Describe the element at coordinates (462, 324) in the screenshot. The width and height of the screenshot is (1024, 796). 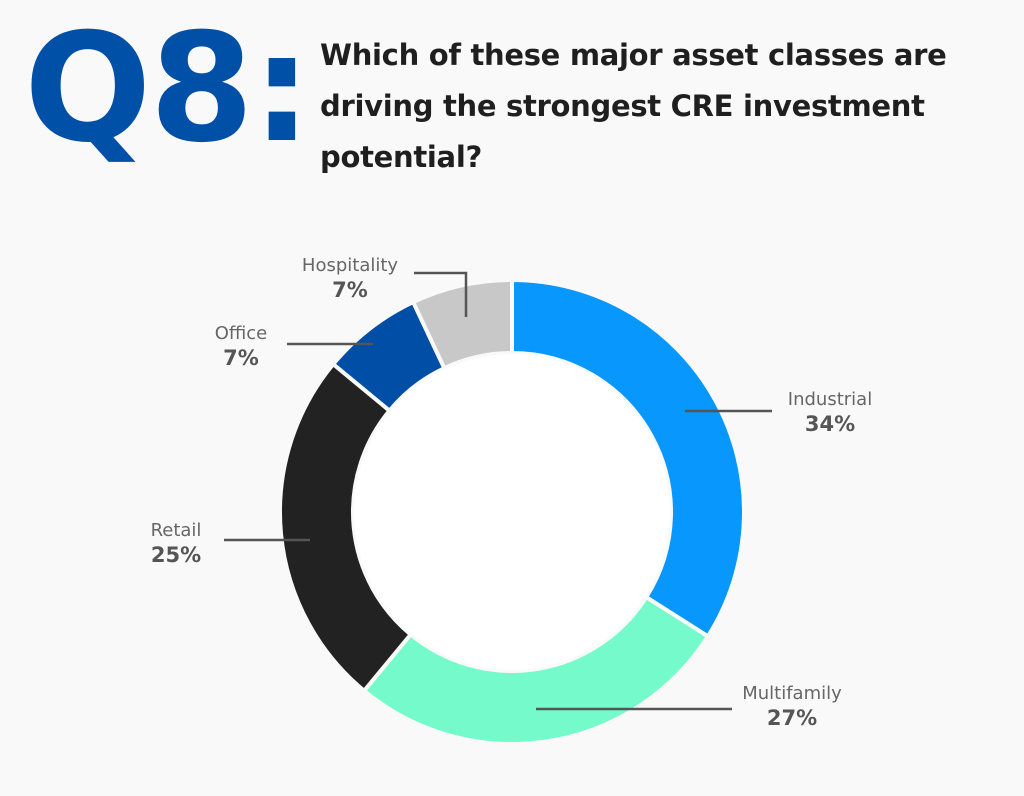
I see `slice-hospitality` at that location.